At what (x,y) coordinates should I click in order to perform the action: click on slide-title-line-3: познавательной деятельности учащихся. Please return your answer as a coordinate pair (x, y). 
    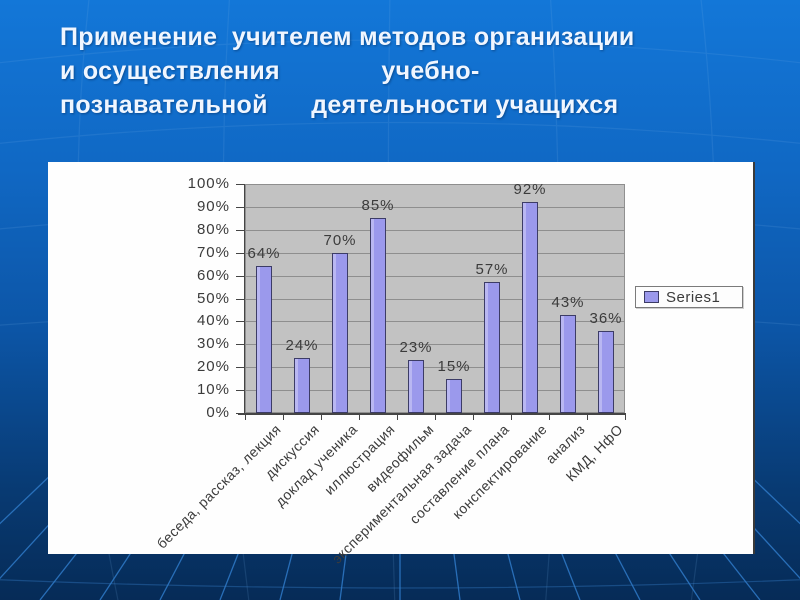
    Looking at the image, I should click on (339, 105).